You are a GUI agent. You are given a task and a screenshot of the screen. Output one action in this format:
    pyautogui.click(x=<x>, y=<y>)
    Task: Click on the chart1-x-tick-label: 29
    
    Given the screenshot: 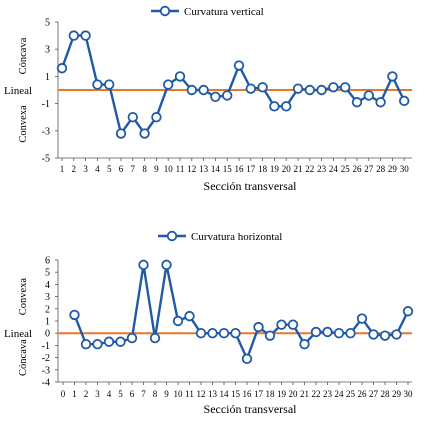 What is the action you would take?
    pyautogui.click(x=393, y=169)
    